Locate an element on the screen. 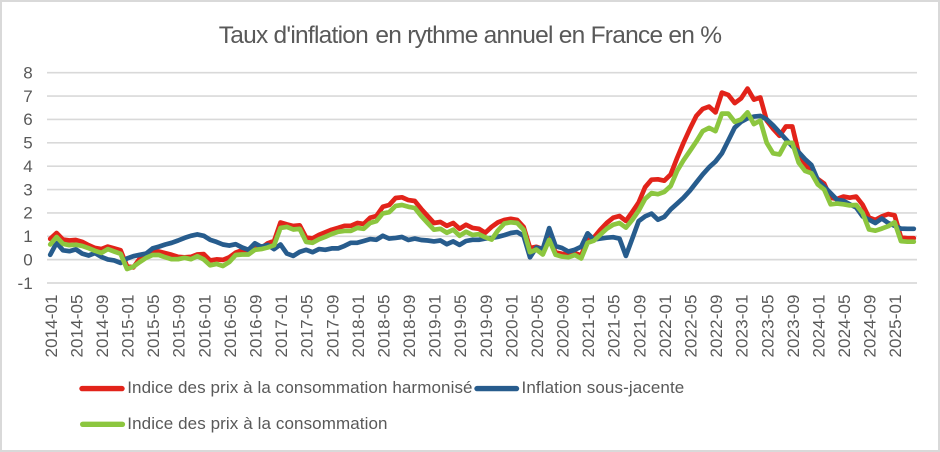  svg-text: 3 is located at coordinates (28, 189).